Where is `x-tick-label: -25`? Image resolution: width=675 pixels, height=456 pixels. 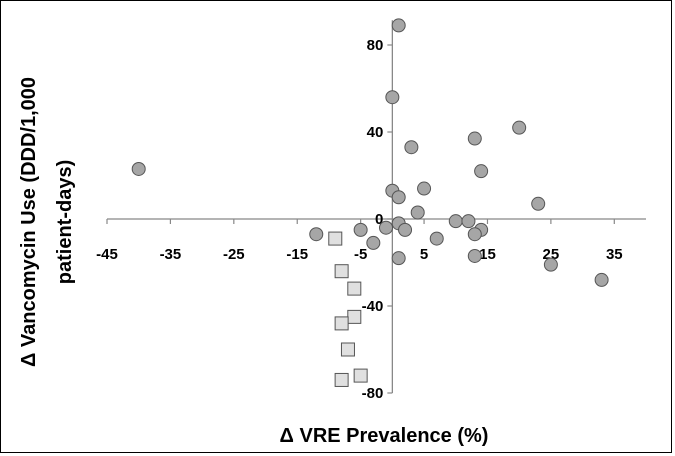
x-tick-label: -25 is located at coordinates (234, 254).